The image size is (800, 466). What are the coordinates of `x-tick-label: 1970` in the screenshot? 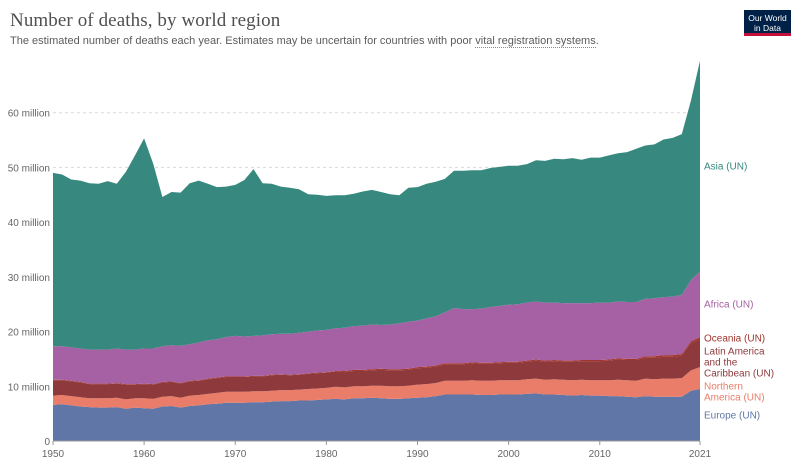 It's located at (235, 454).